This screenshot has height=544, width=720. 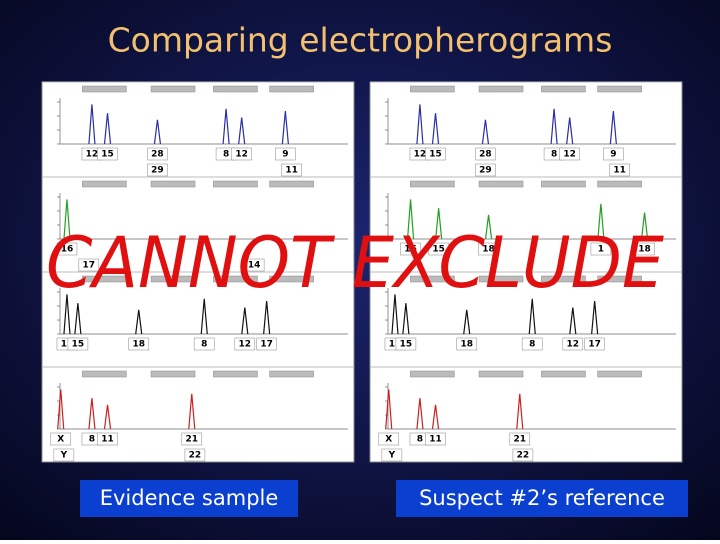 I want to click on allele-label: Y, so click(x=392, y=456).